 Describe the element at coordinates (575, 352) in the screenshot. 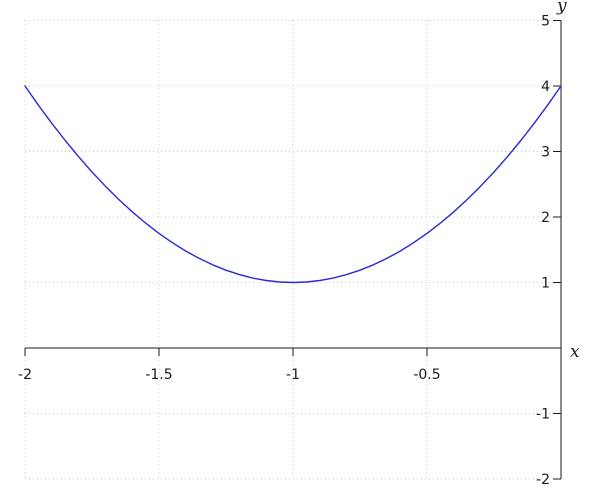

I see `x-axis-label: x` at that location.